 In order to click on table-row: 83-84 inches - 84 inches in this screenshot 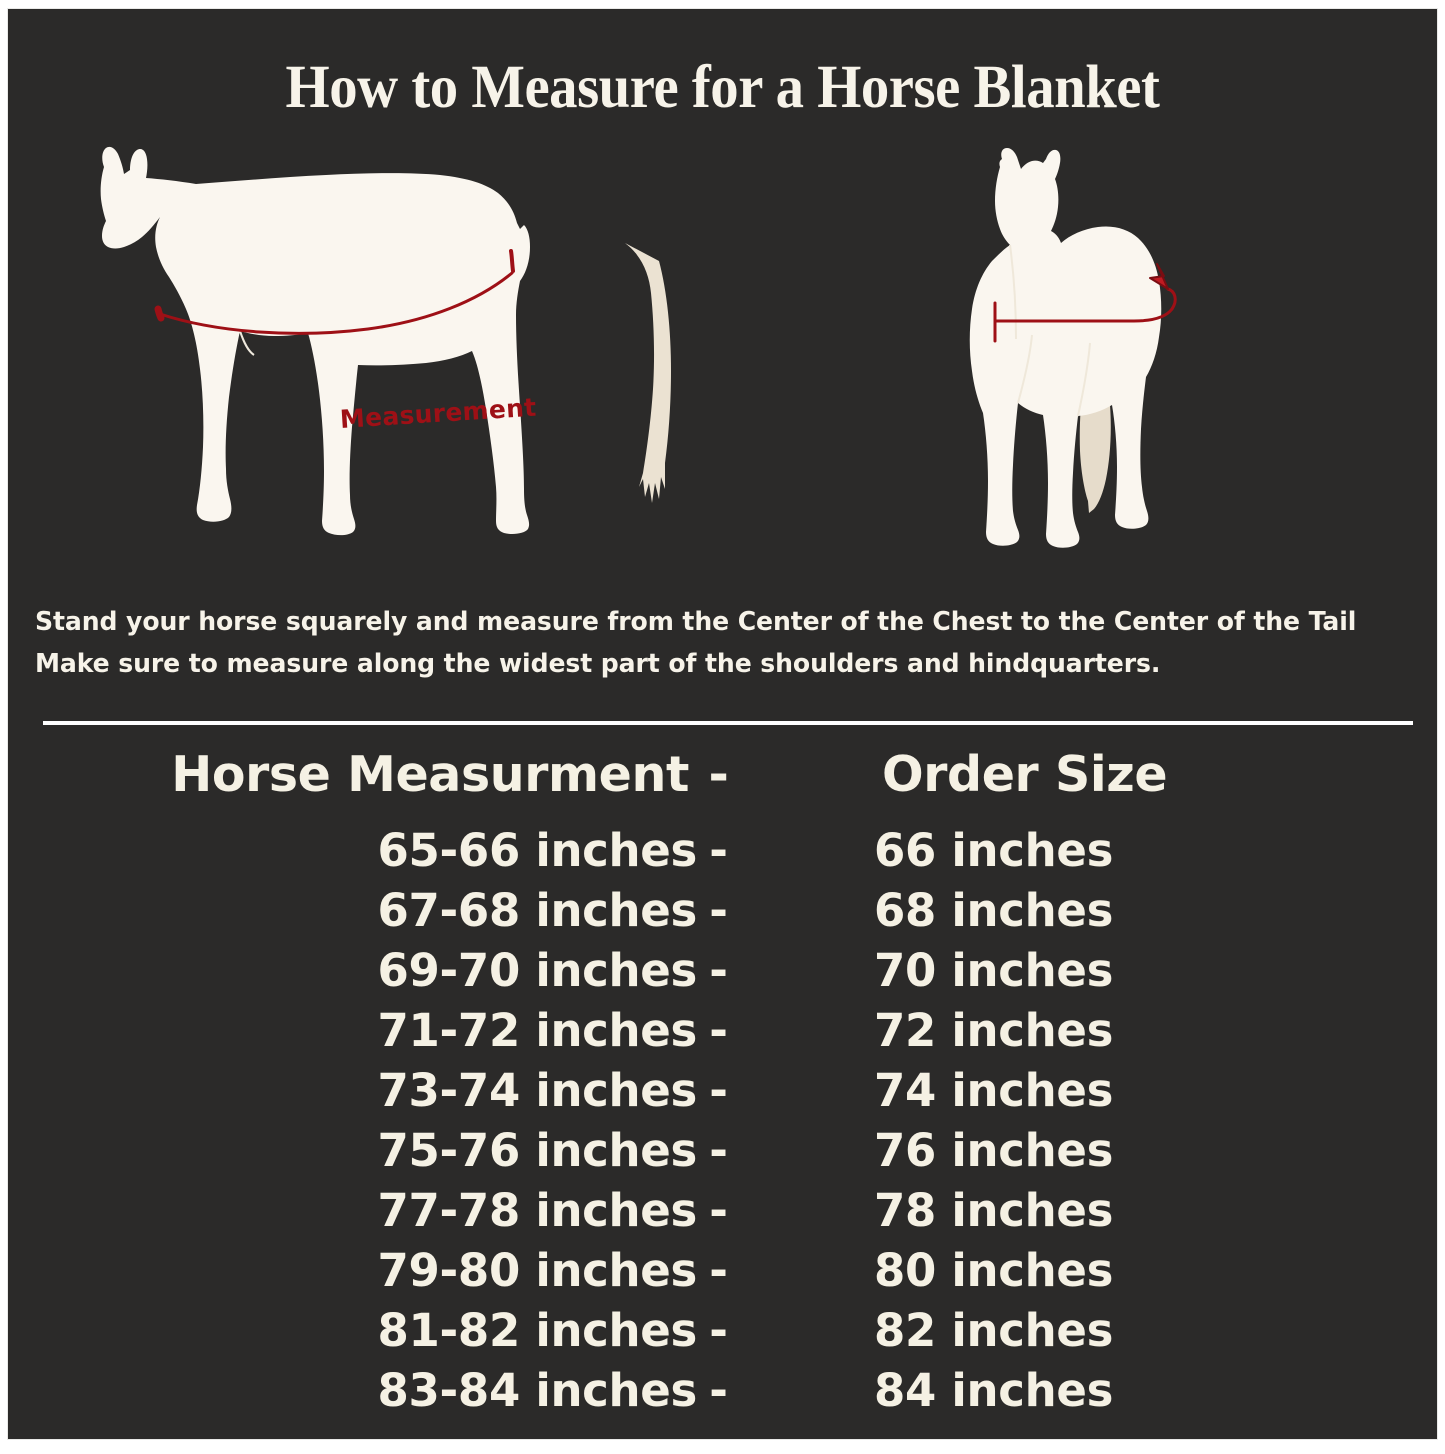, I will do `click(722, 1391)`.